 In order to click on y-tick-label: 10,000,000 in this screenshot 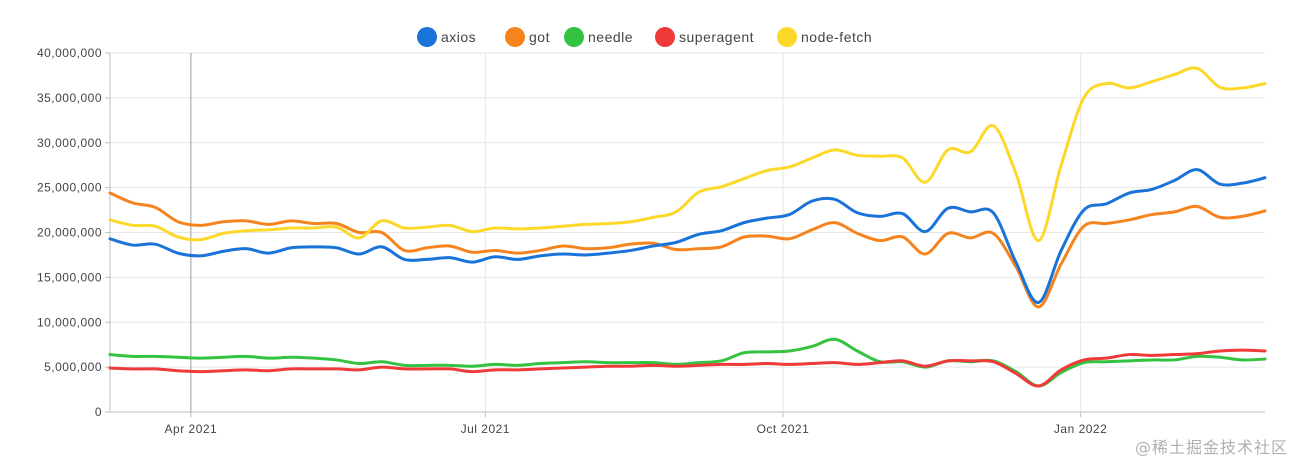, I will do `click(69, 322)`.